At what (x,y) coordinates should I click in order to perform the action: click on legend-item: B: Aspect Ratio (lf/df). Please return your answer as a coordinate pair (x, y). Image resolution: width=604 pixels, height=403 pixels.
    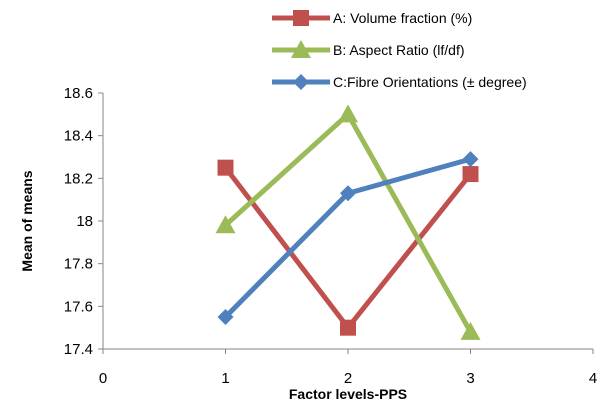
    Looking at the image, I should click on (368, 49).